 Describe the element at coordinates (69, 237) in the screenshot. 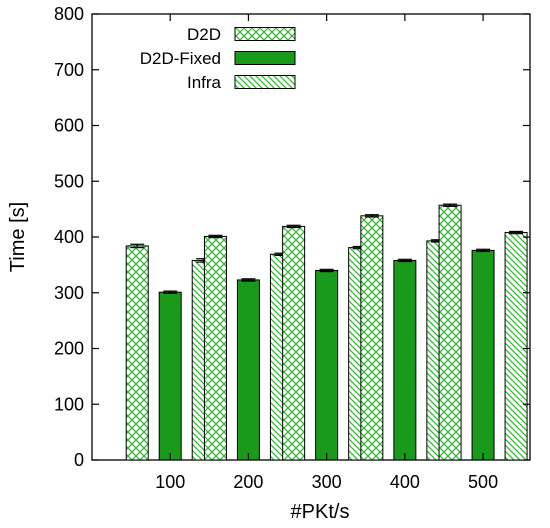

I see `y-tick-label: 400` at that location.